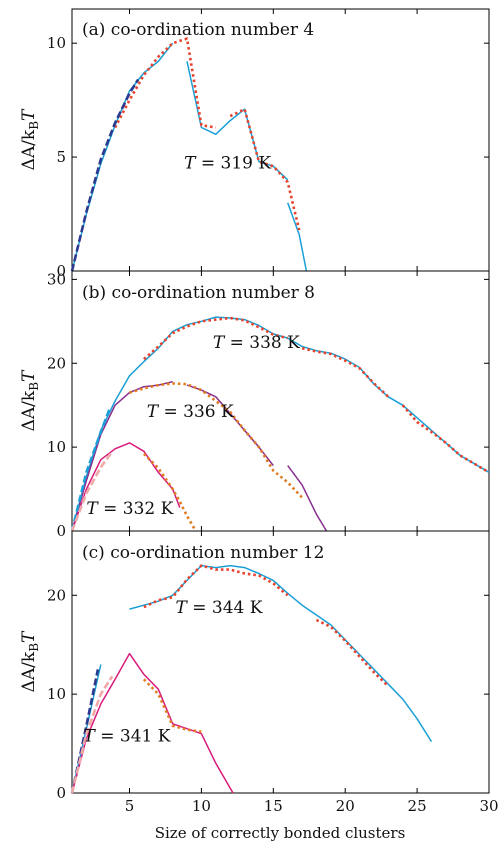  Describe the element at coordinates (273, 806) in the screenshot. I see `x-tick-label: 15` at that location.